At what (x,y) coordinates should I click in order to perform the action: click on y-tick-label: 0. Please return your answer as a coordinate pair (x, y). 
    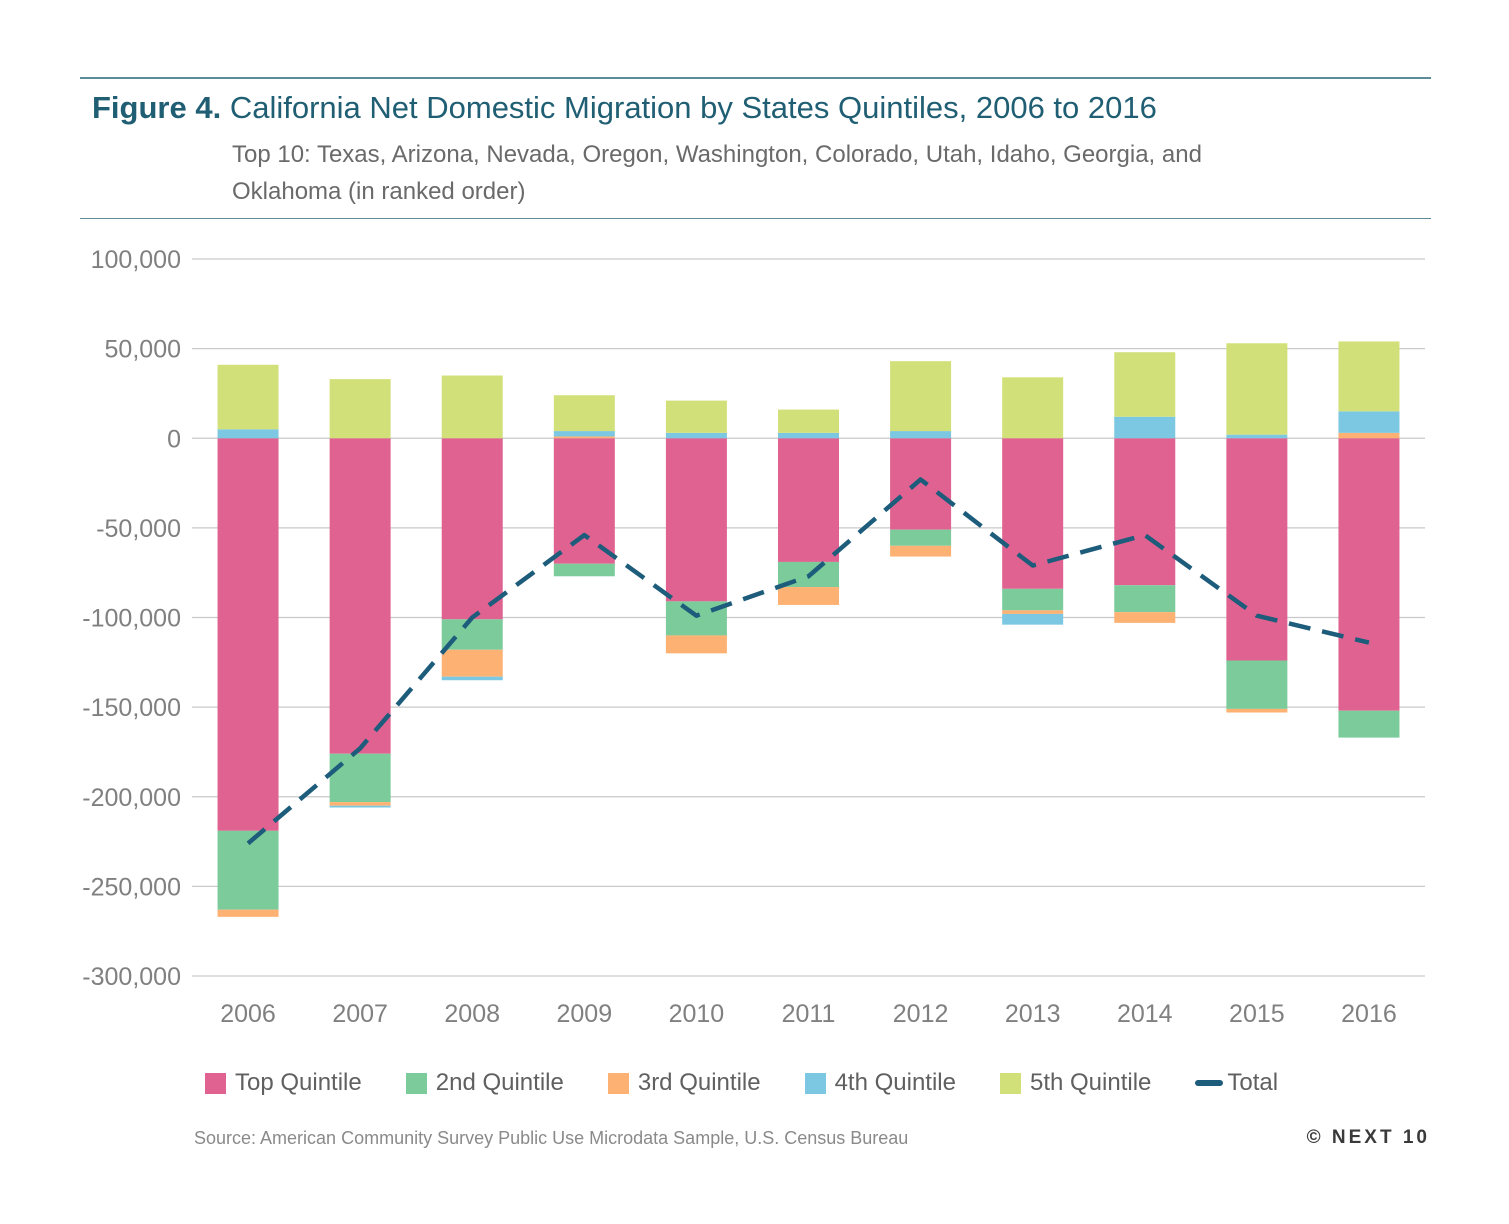
    Looking at the image, I should click on (174, 439).